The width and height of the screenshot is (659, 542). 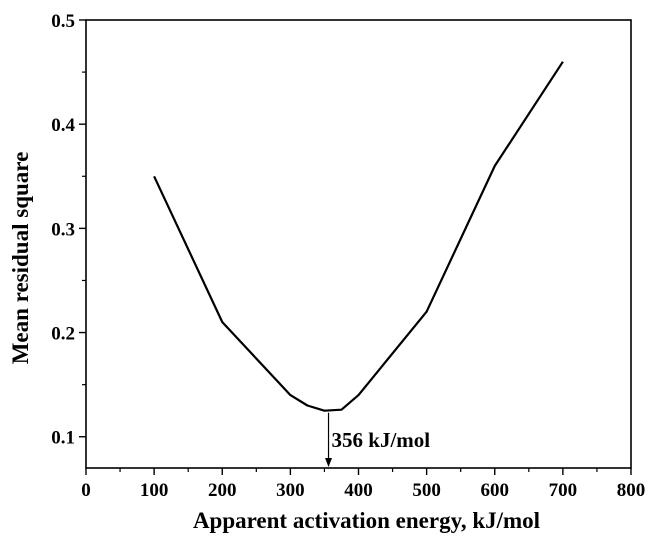 What do you see at coordinates (63, 21) in the screenshot?
I see `y-tick-label: 0.5` at bounding box center [63, 21].